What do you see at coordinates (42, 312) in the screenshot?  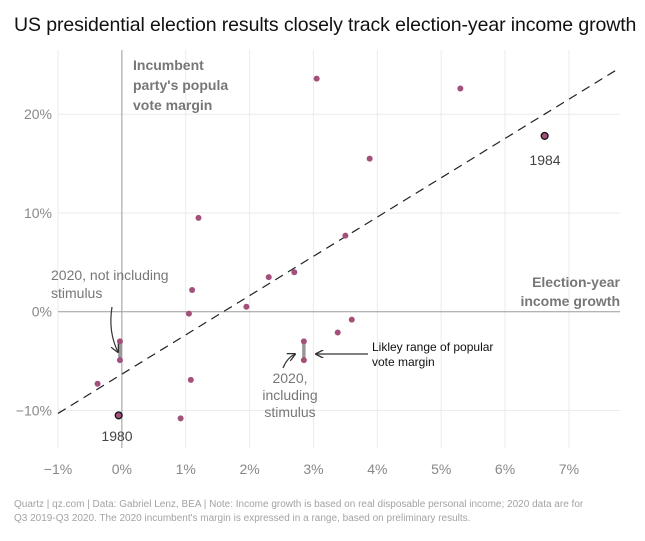 I see `y-tick-label: 0%` at bounding box center [42, 312].